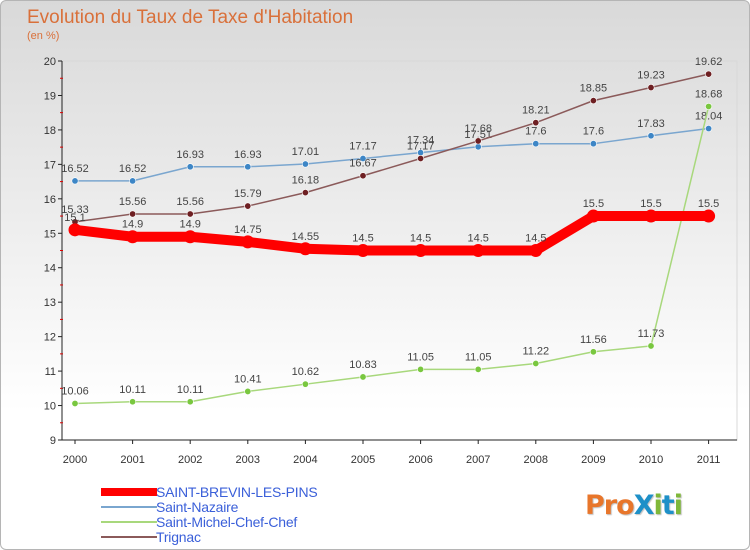  I want to click on data-label: 16.93, so click(190, 155).